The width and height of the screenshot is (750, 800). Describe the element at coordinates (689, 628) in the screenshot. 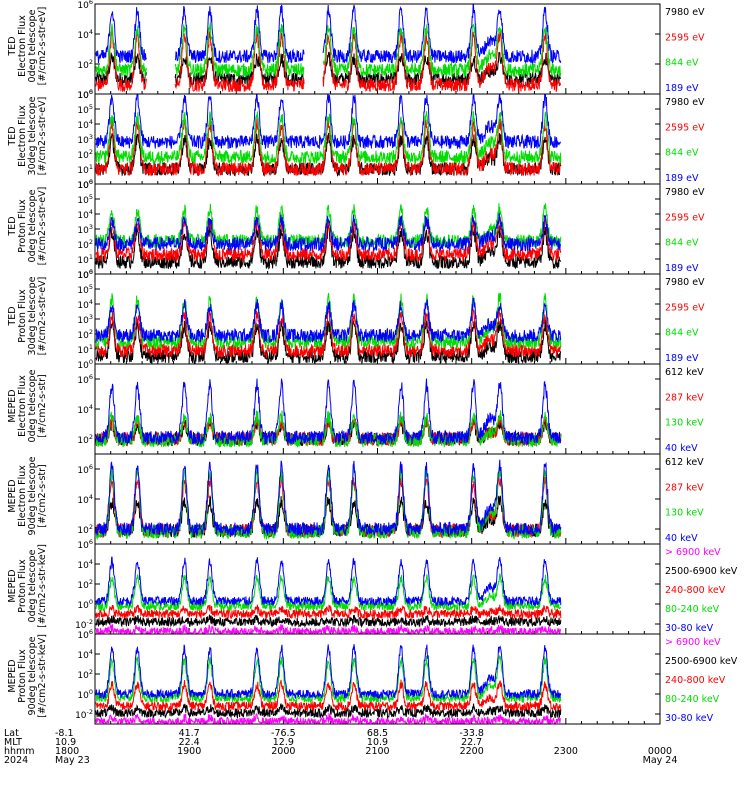

I see `legend-entry: 30-80 keV` at that location.